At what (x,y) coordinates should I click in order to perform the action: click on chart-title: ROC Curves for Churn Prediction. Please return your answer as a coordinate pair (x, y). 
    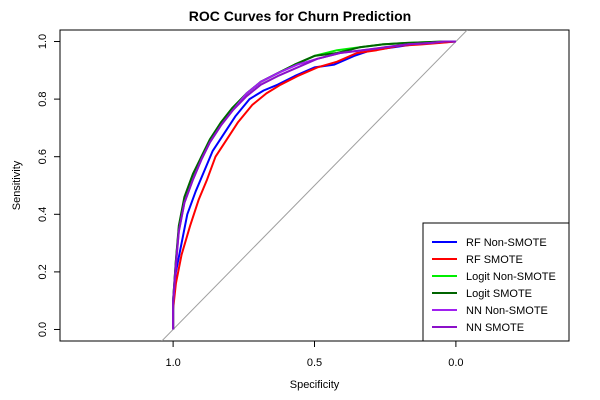
    Looking at the image, I should click on (300, 16).